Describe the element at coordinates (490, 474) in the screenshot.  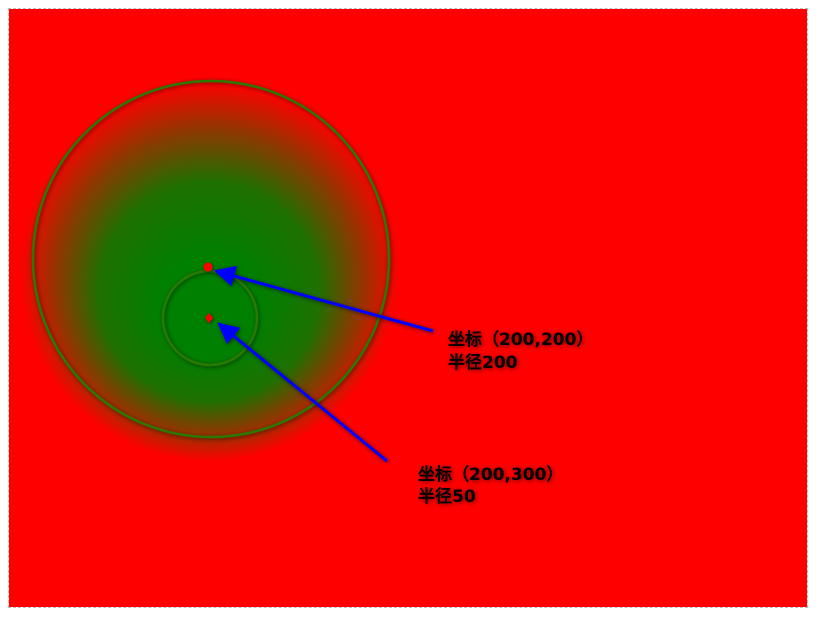
I see `inner-annotation-line1: 坐标（200,300）` at that location.